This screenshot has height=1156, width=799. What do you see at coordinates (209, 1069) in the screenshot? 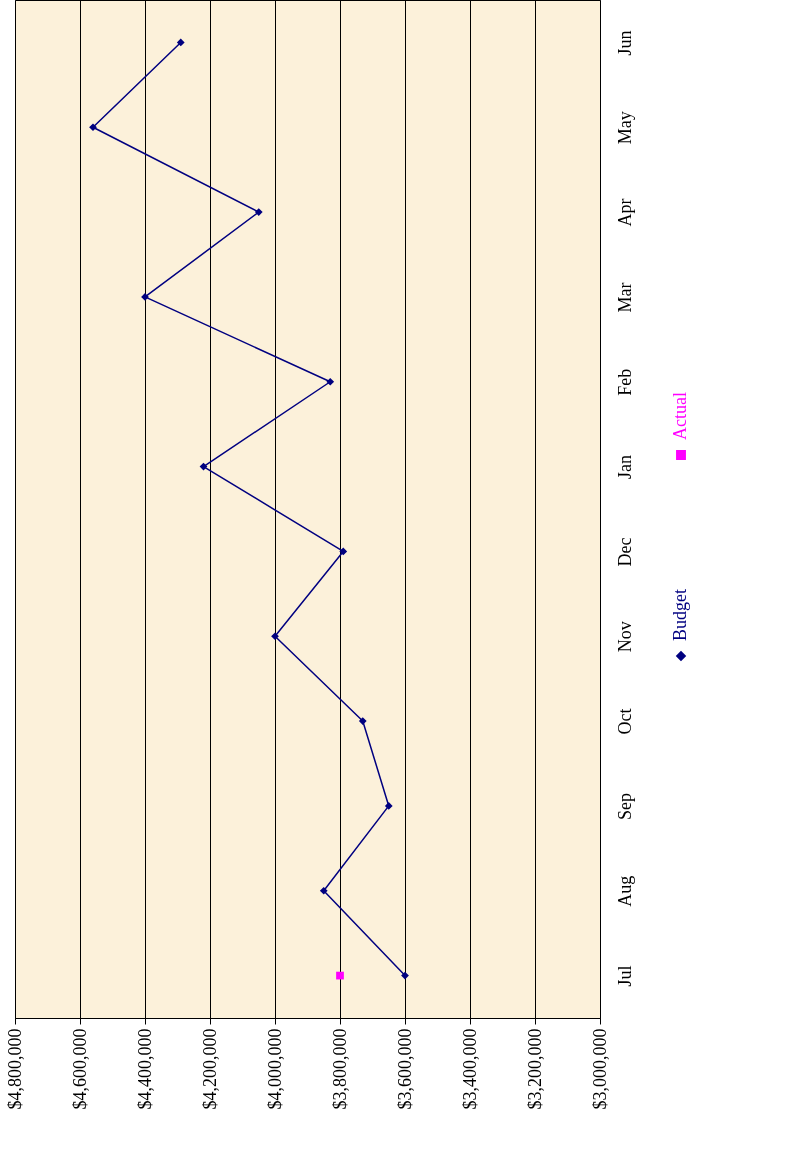
I see `x-tick-label: $4,200,000` at bounding box center [209, 1069].